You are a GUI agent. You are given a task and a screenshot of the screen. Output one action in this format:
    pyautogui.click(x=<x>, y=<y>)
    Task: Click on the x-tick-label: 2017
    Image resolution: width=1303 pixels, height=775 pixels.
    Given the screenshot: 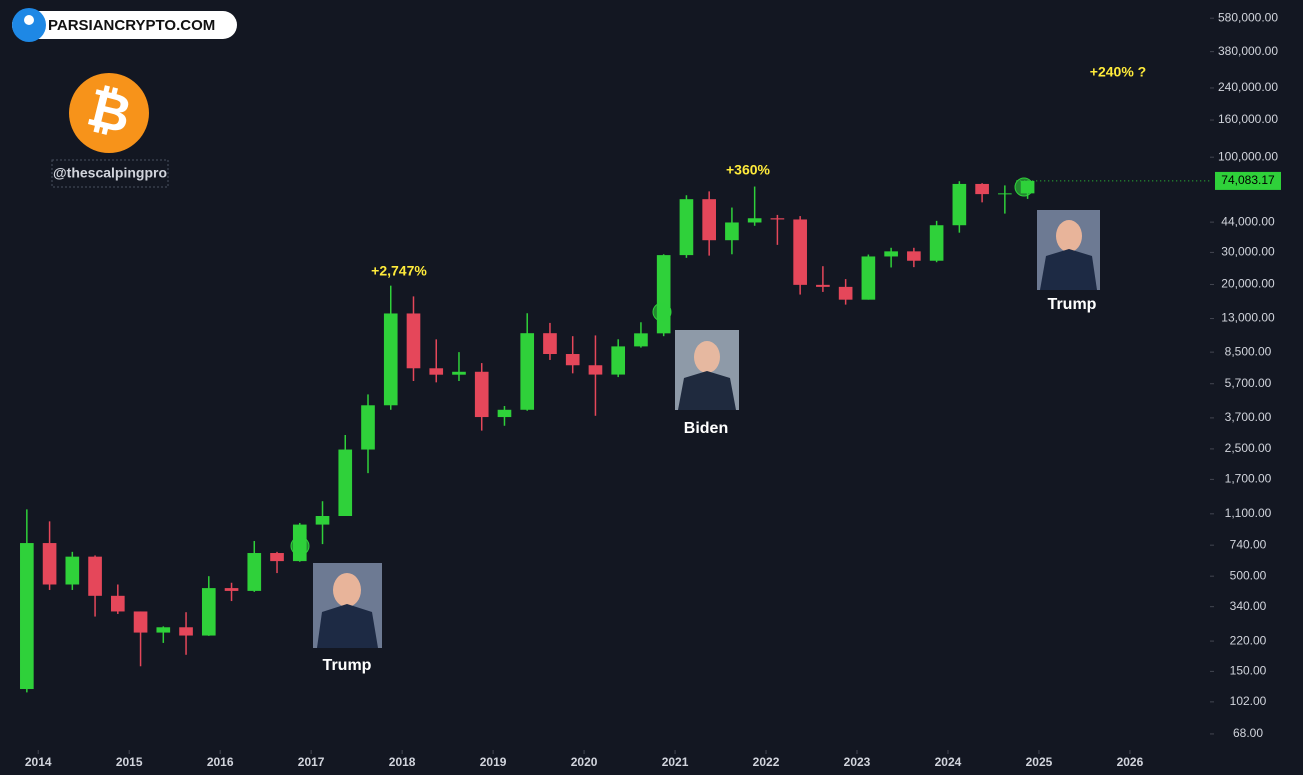 What is the action you would take?
    pyautogui.click(x=311, y=762)
    